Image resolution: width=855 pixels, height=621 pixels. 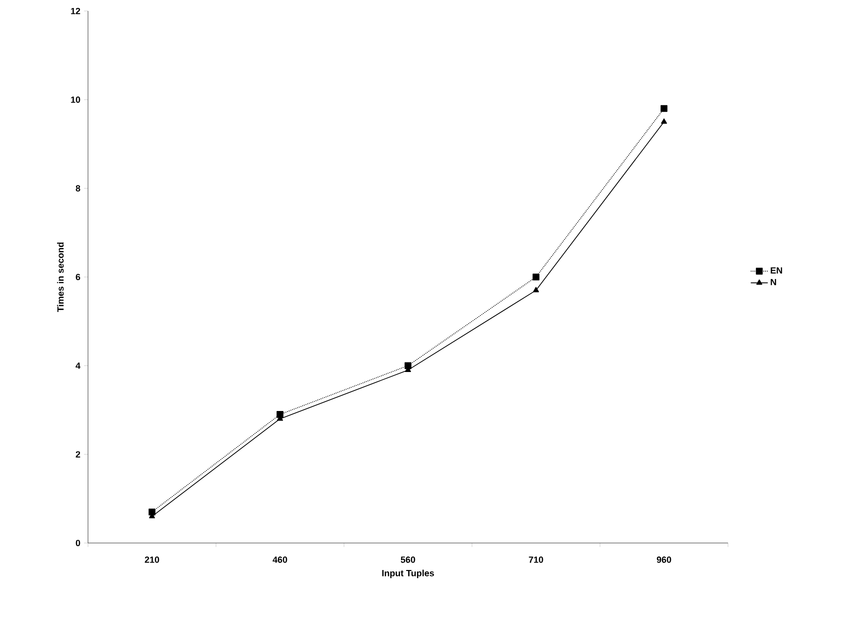 What do you see at coordinates (75, 11) in the screenshot?
I see `y-tick-label: 12` at bounding box center [75, 11].